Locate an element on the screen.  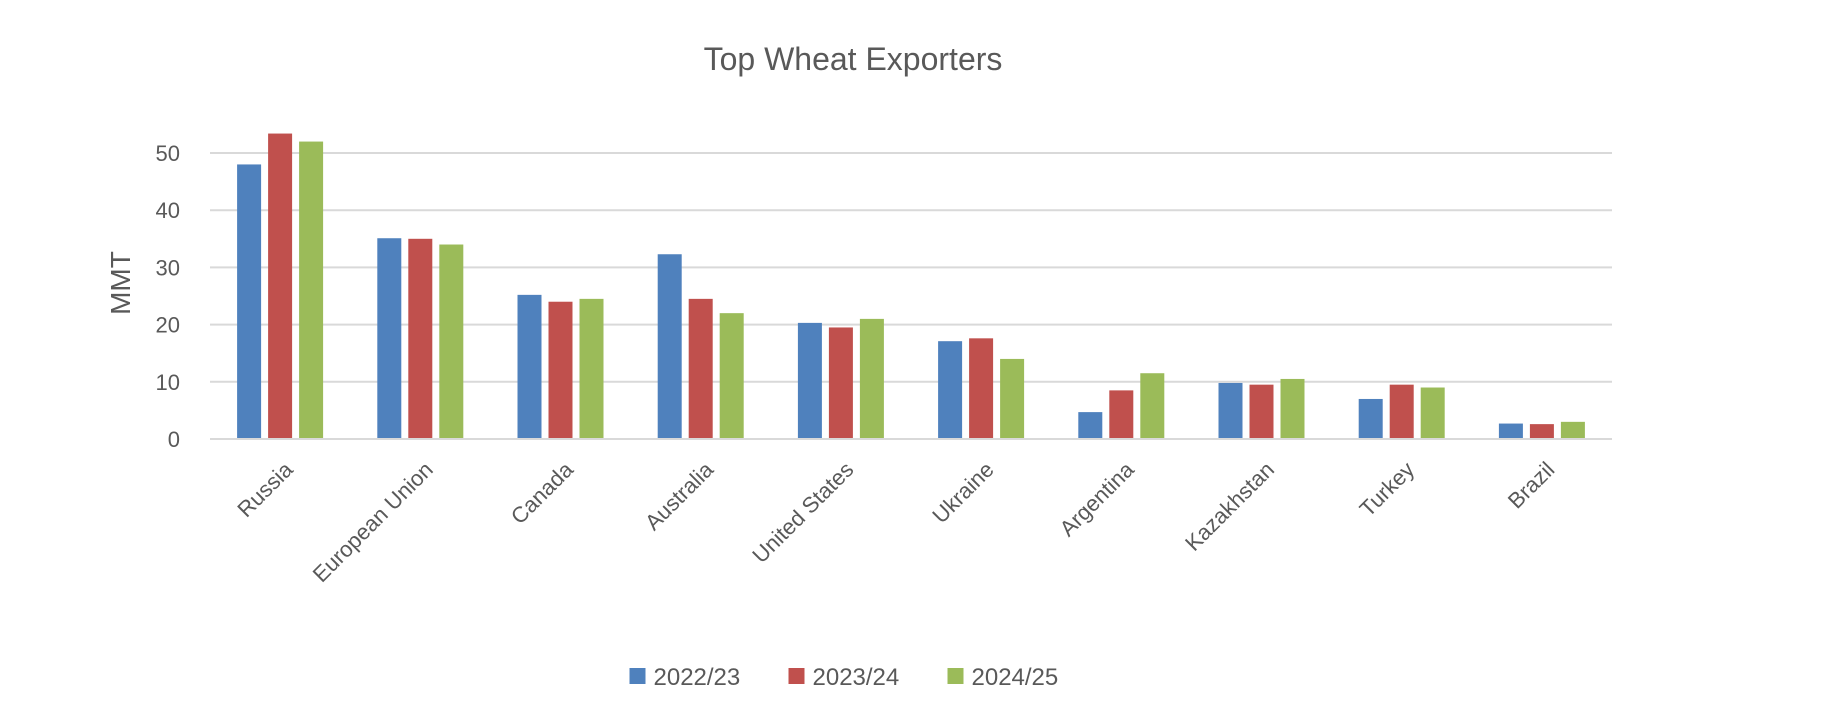
legend-label-2024-25: 2024/25 is located at coordinates (1015, 677).